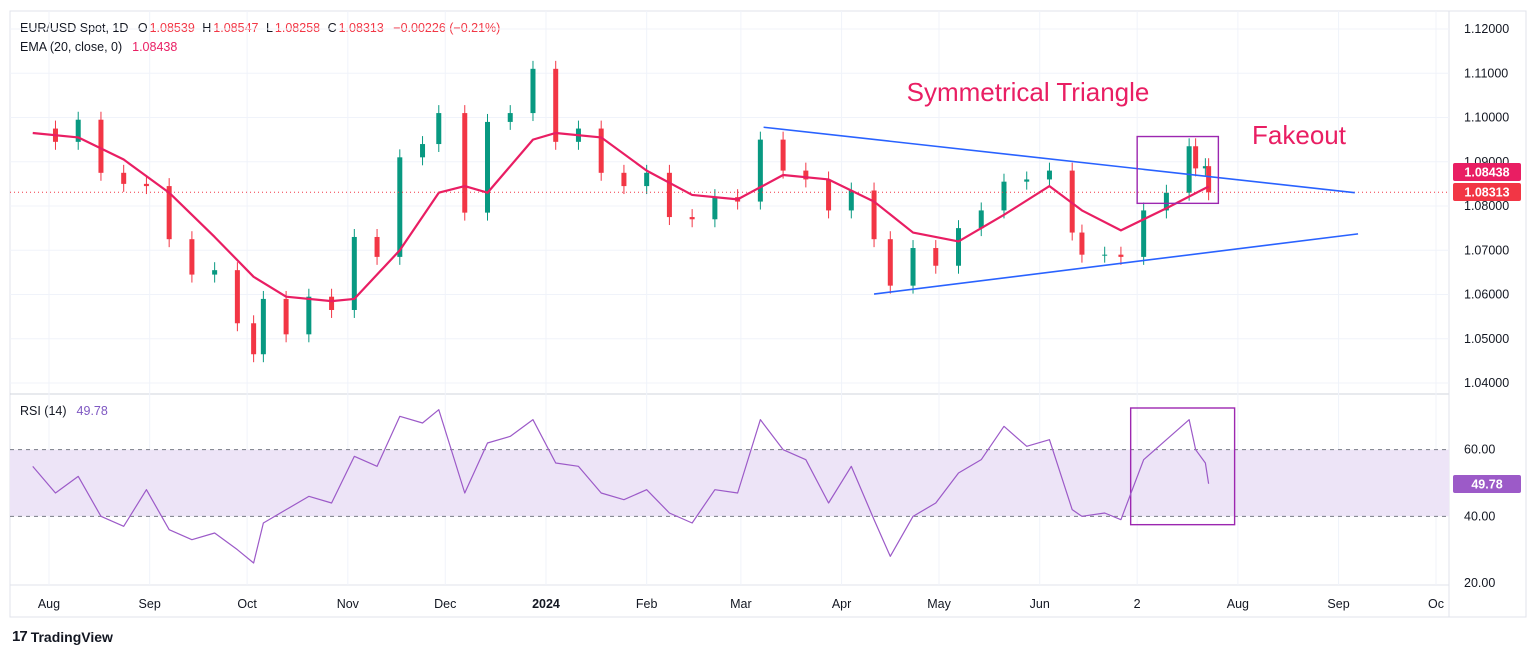 The image size is (1536, 658). Describe the element at coordinates (1486, 339) in the screenshot. I see `y-tick-label: 1.05000` at that location.